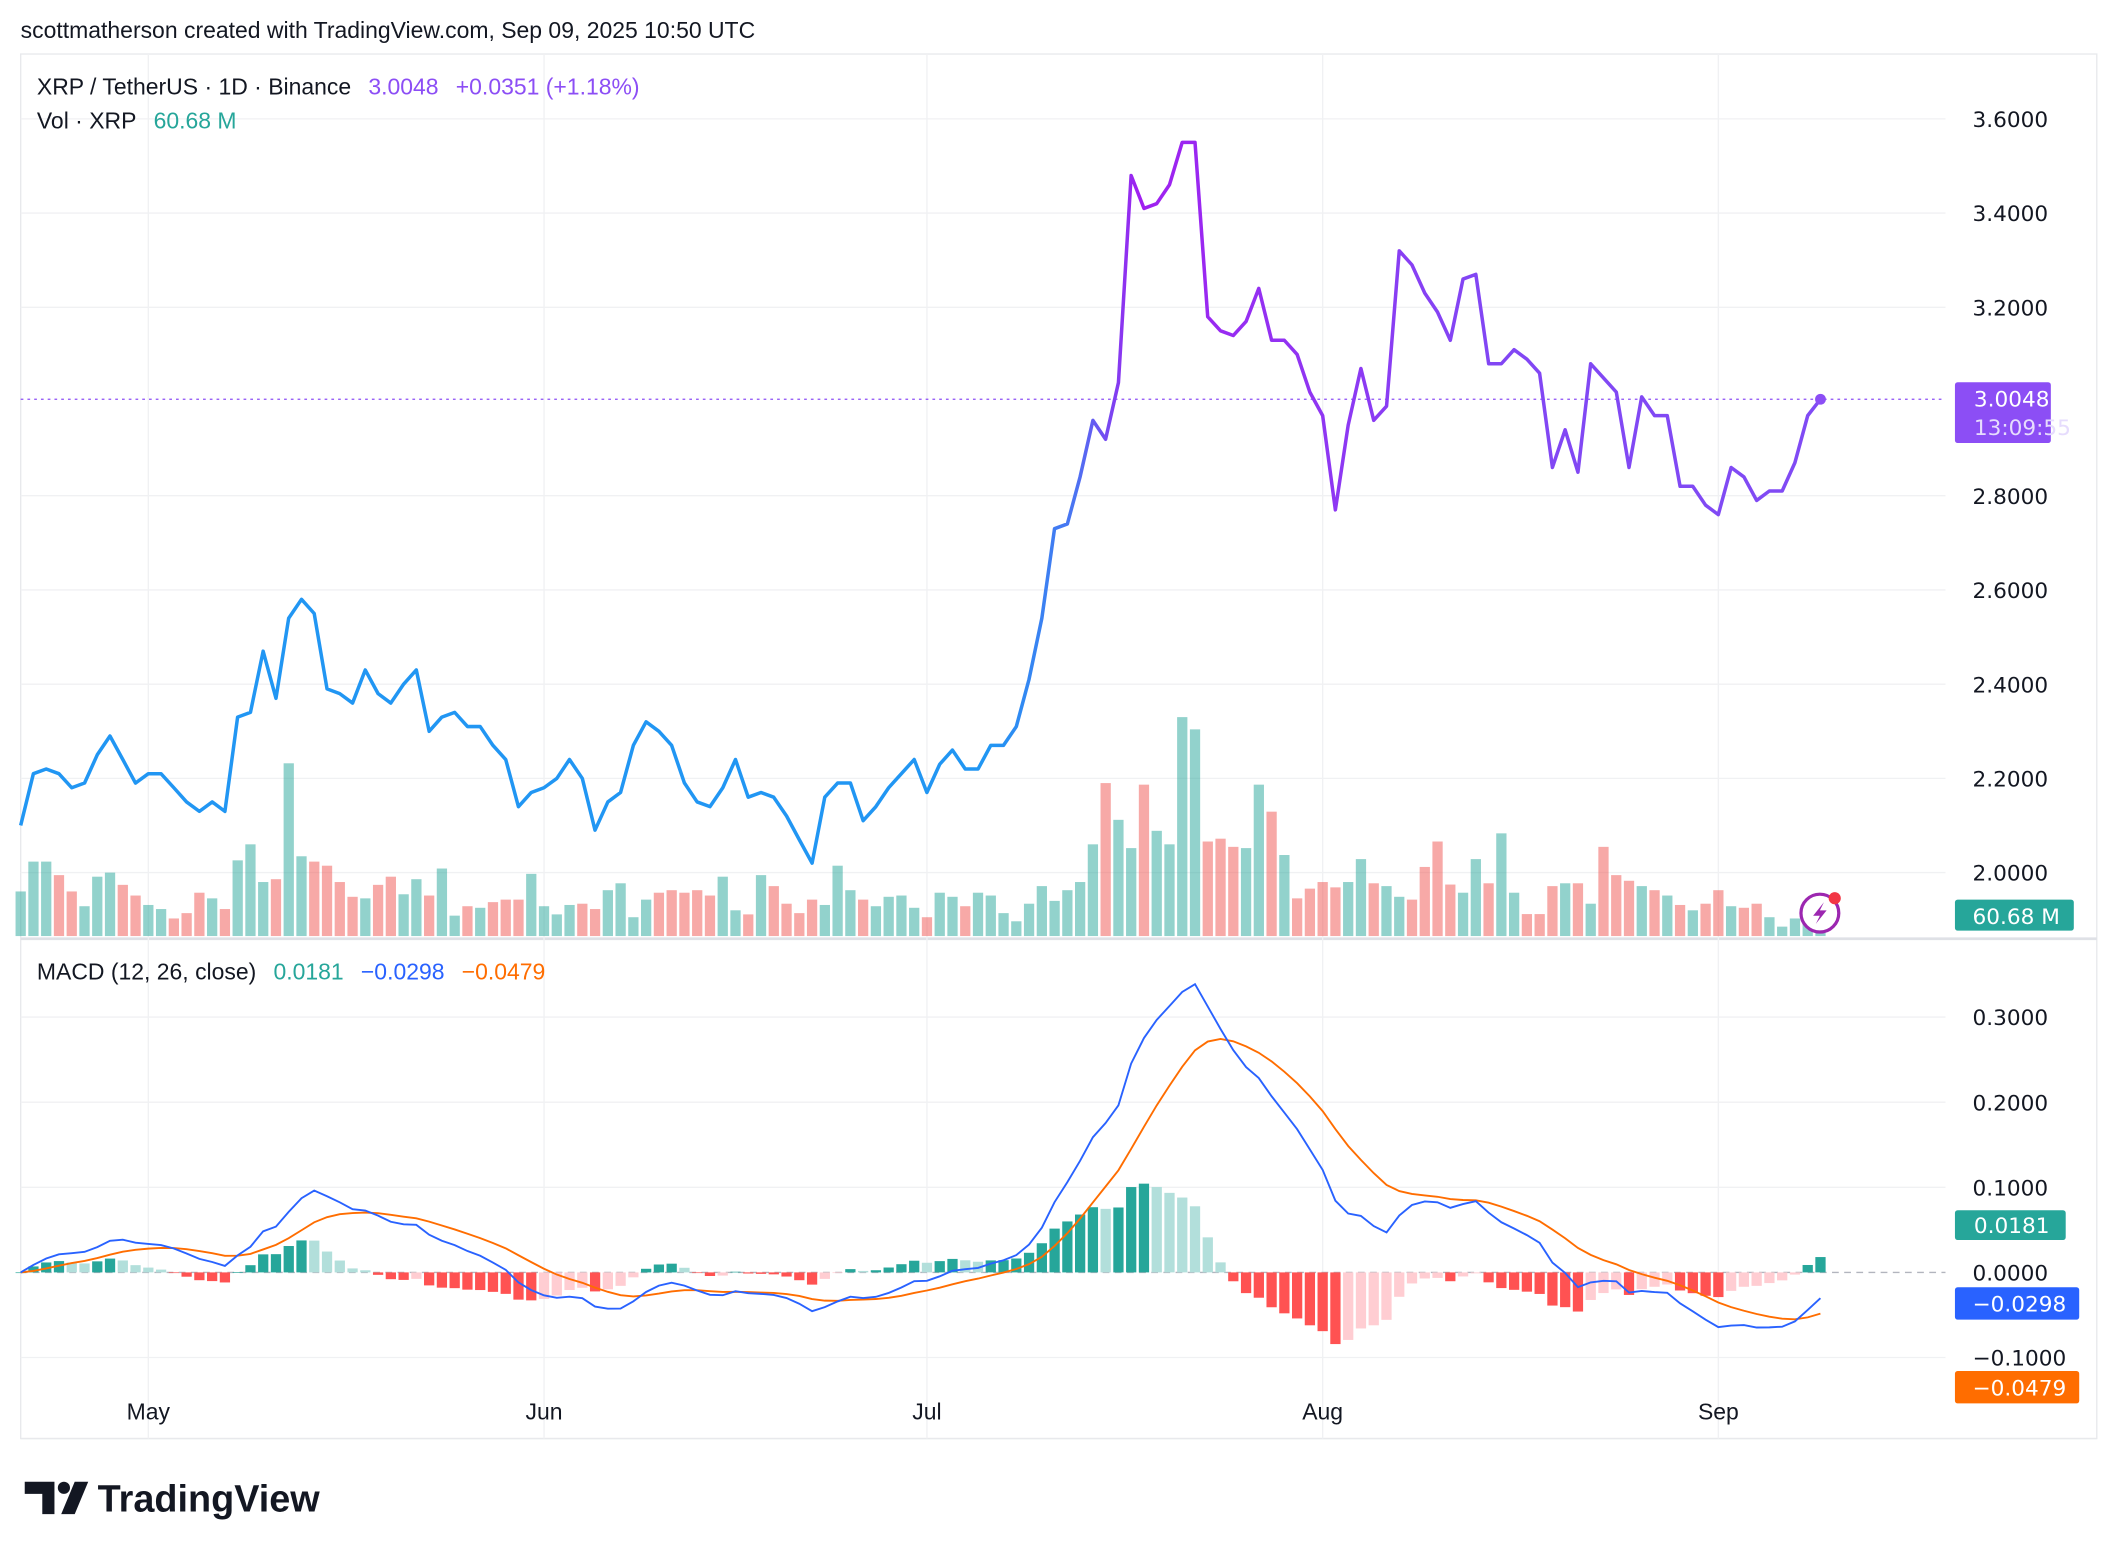  What do you see at coordinates (2011, 1188) in the screenshot?
I see `macd-tick-label: 0.1000` at bounding box center [2011, 1188].